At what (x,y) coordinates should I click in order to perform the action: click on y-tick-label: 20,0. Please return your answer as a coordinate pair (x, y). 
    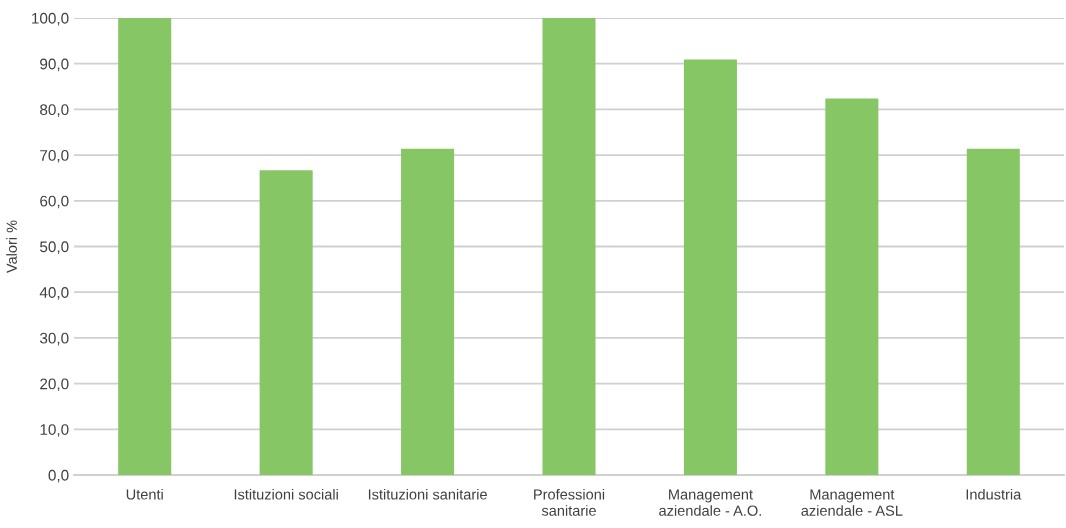
    Looking at the image, I should click on (54, 385).